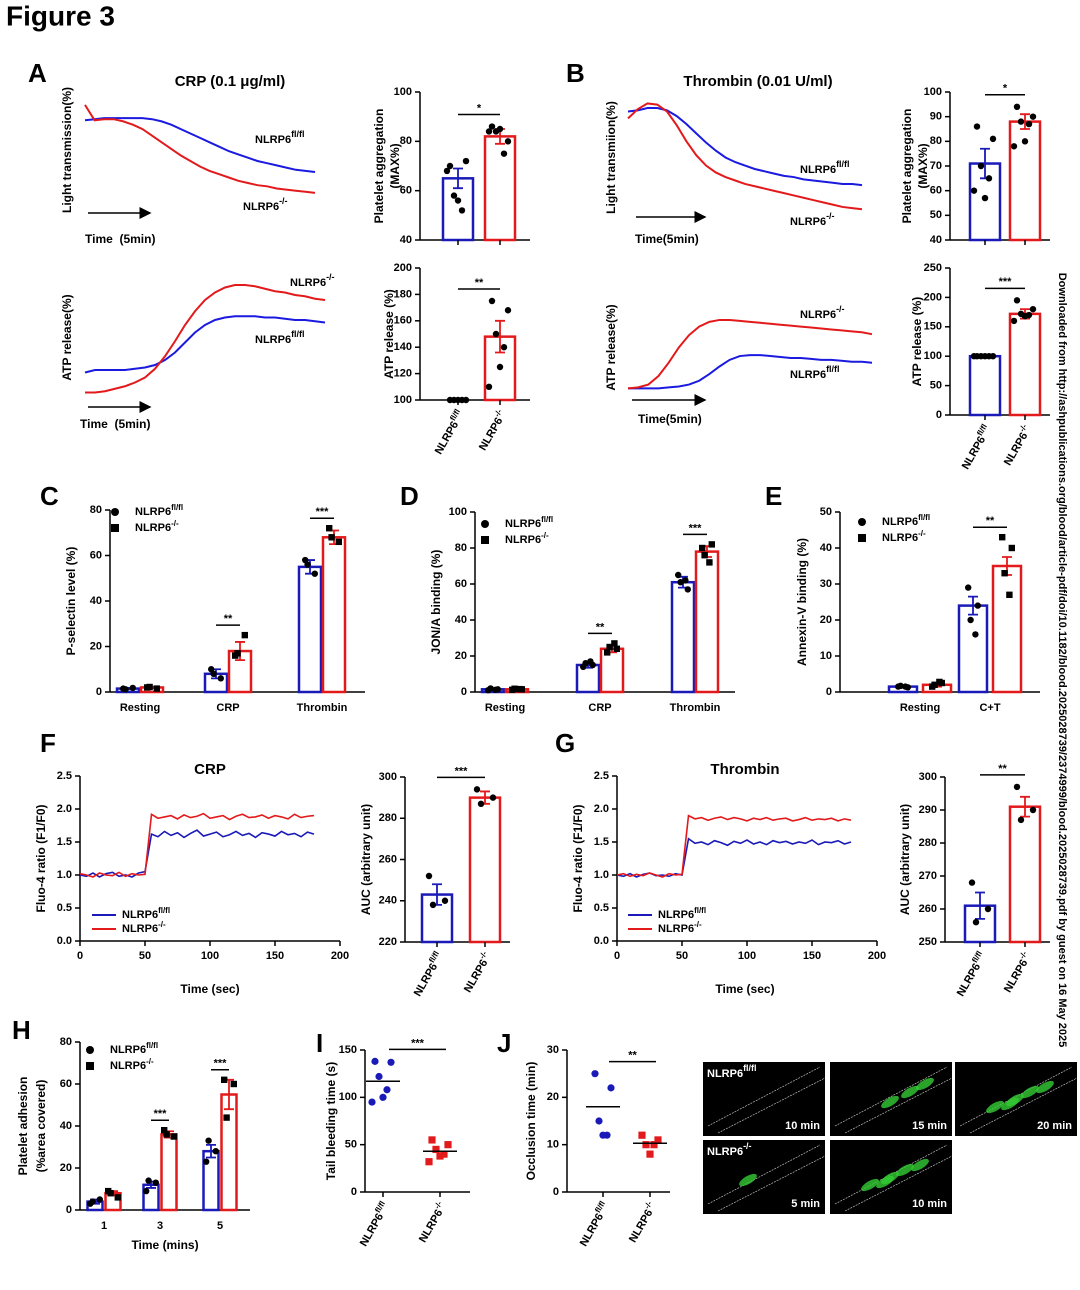 Image resolution: width=1080 pixels, height=1290 pixels. I want to click on y-tick-label: 100, so click(458, 512).